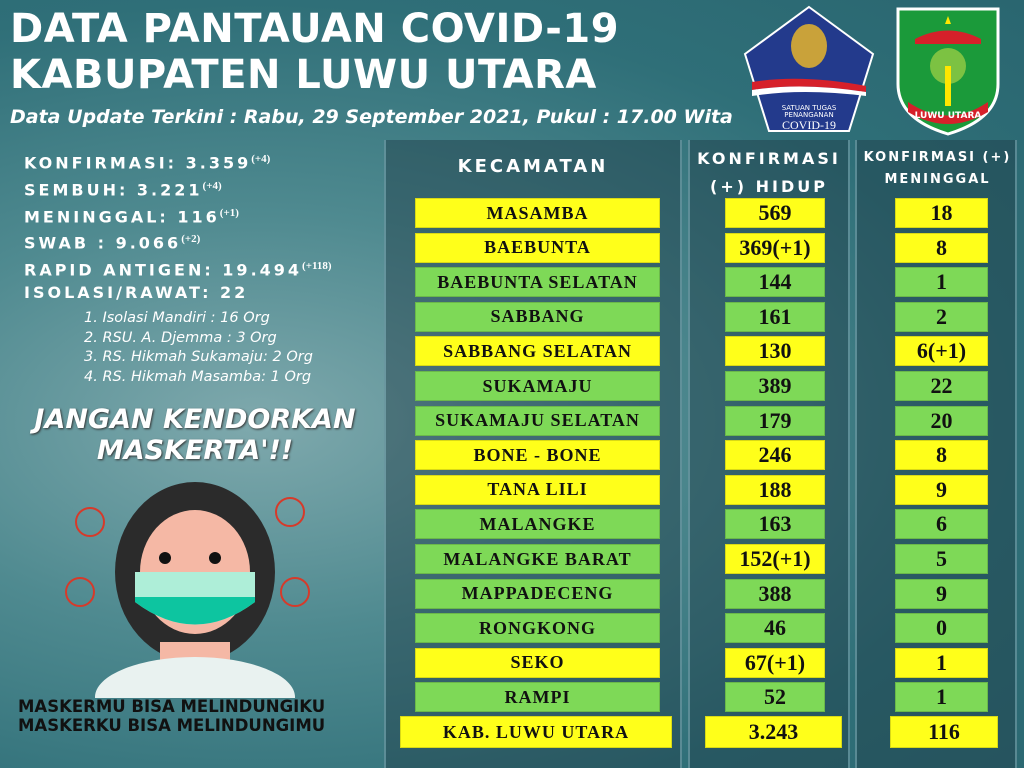 The width and height of the screenshot is (1024, 768). I want to click on virus-icon, so click(187, 552).